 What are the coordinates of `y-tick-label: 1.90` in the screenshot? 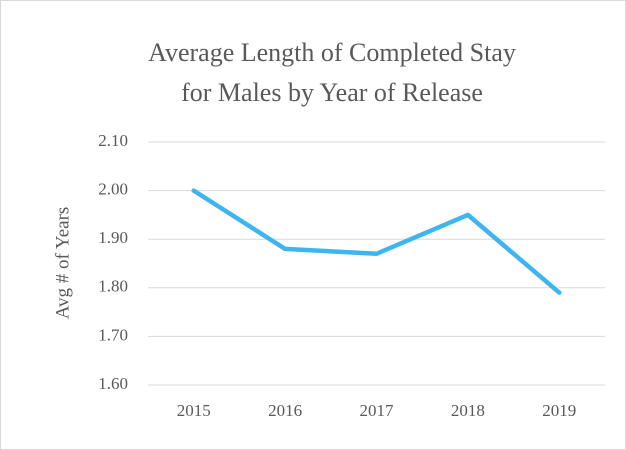 It's located at (113, 237).